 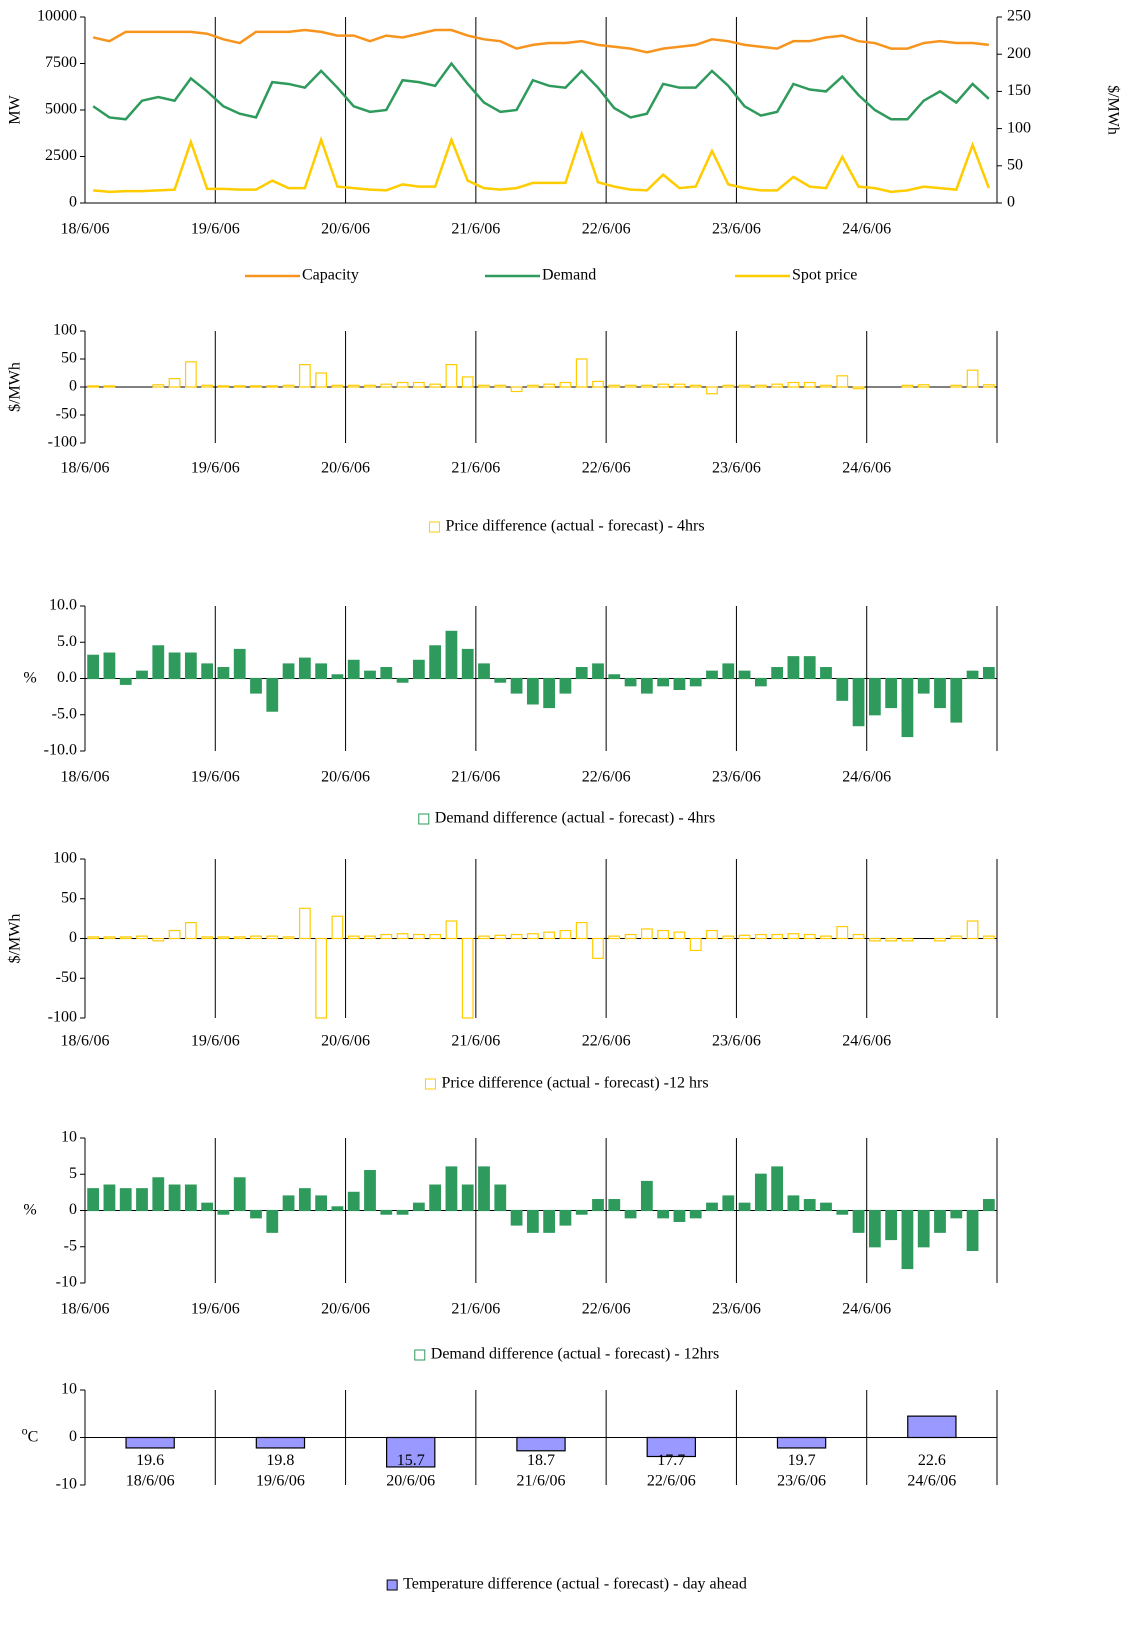 I want to click on y2-tick-label: 0, so click(x=1011, y=202).